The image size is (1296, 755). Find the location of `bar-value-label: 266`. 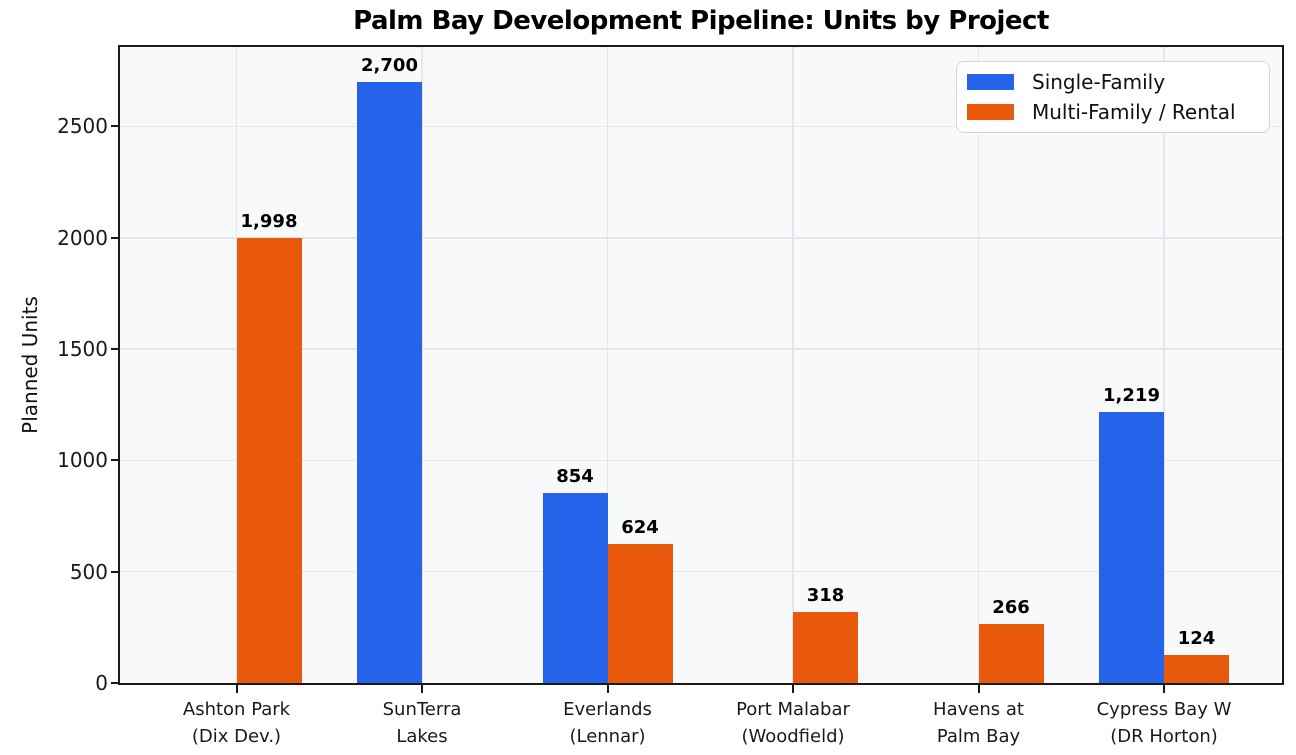

bar-value-label: 266 is located at coordinates (1011, 607).